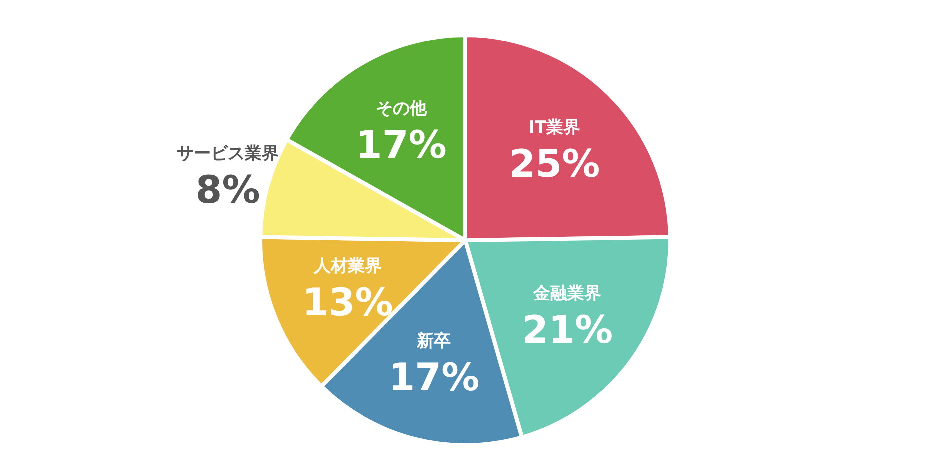 This screenshot has width=940, height=467. I want to click on data-label: 8%, so click(228, 190).